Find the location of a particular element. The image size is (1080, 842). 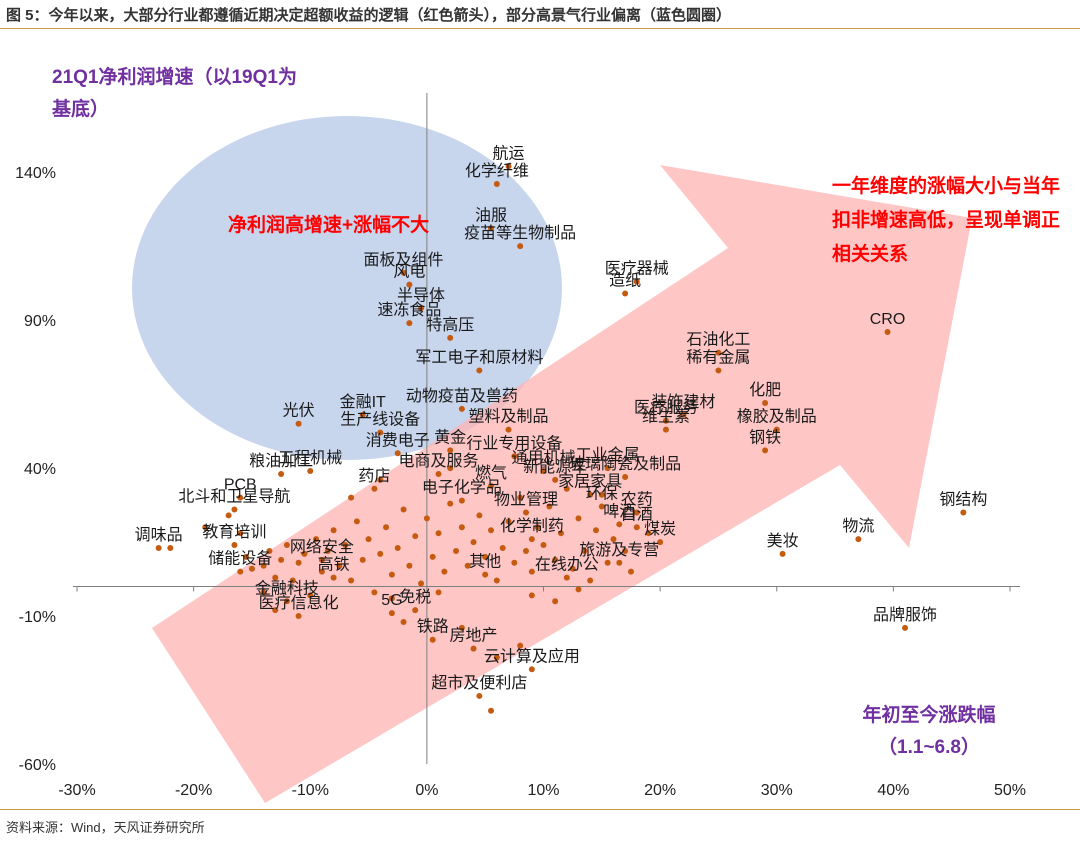

point-label: 医疗服务 is located at coordinates (666, 408).